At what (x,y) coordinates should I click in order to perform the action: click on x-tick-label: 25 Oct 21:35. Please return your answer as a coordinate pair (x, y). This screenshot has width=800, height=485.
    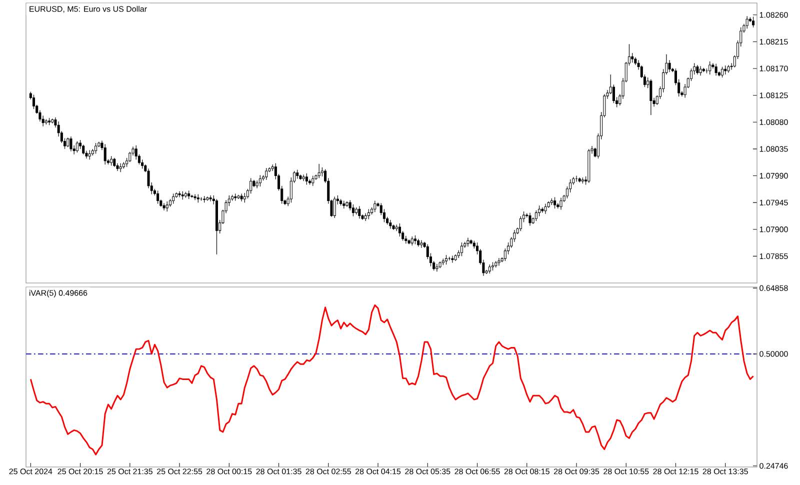
    Looking at the image, I should click on (129, 471).